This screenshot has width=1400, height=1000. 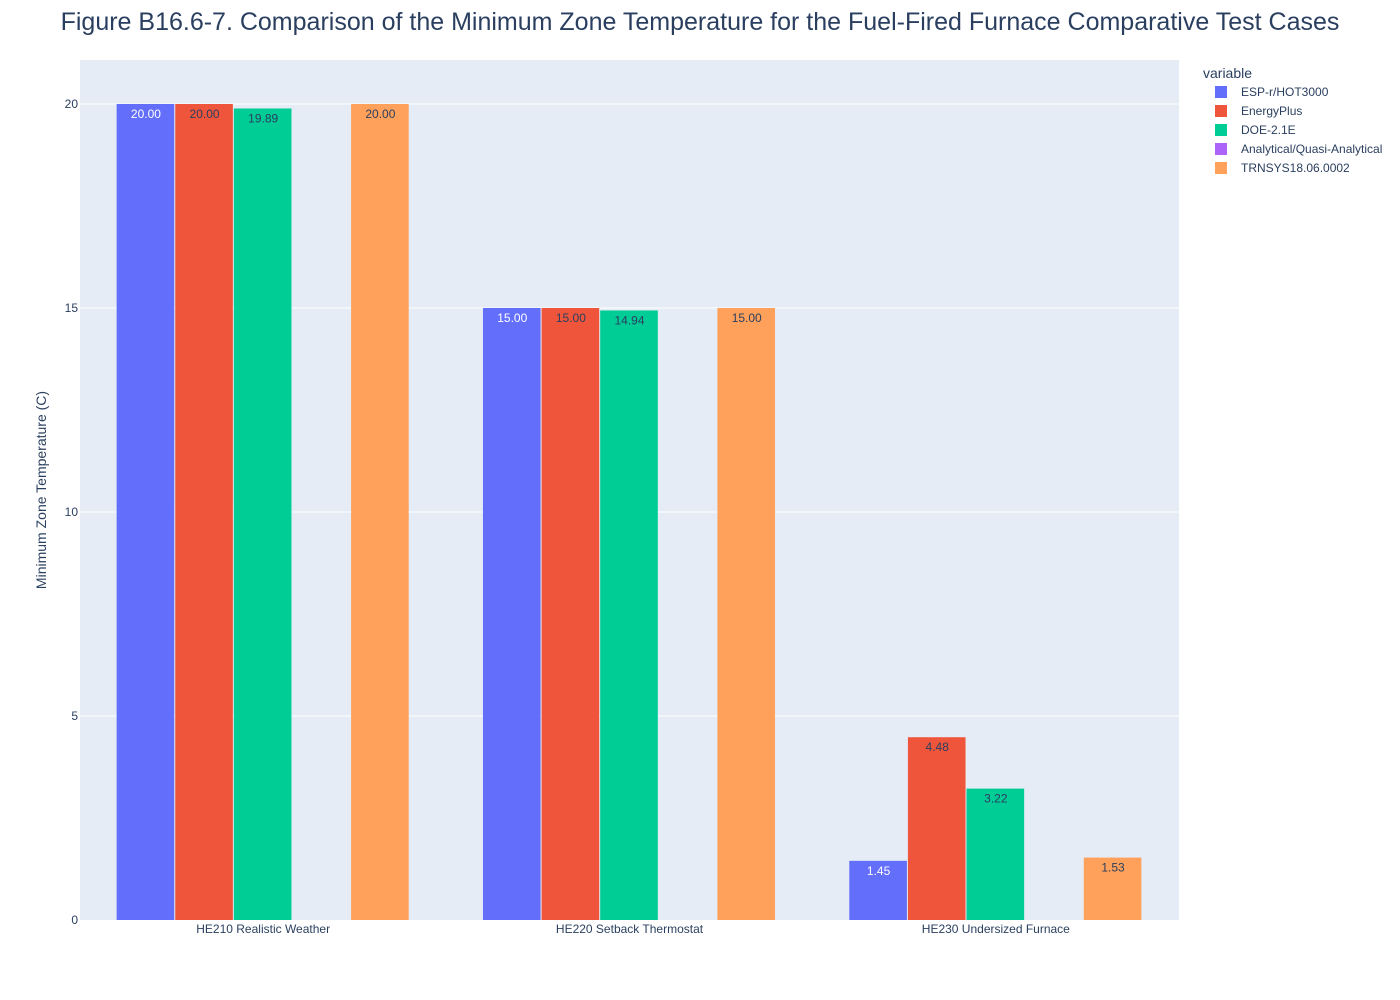 I want to click on x-tick-label: HE220 Setback Thermostat, so click(x=630, y=929).